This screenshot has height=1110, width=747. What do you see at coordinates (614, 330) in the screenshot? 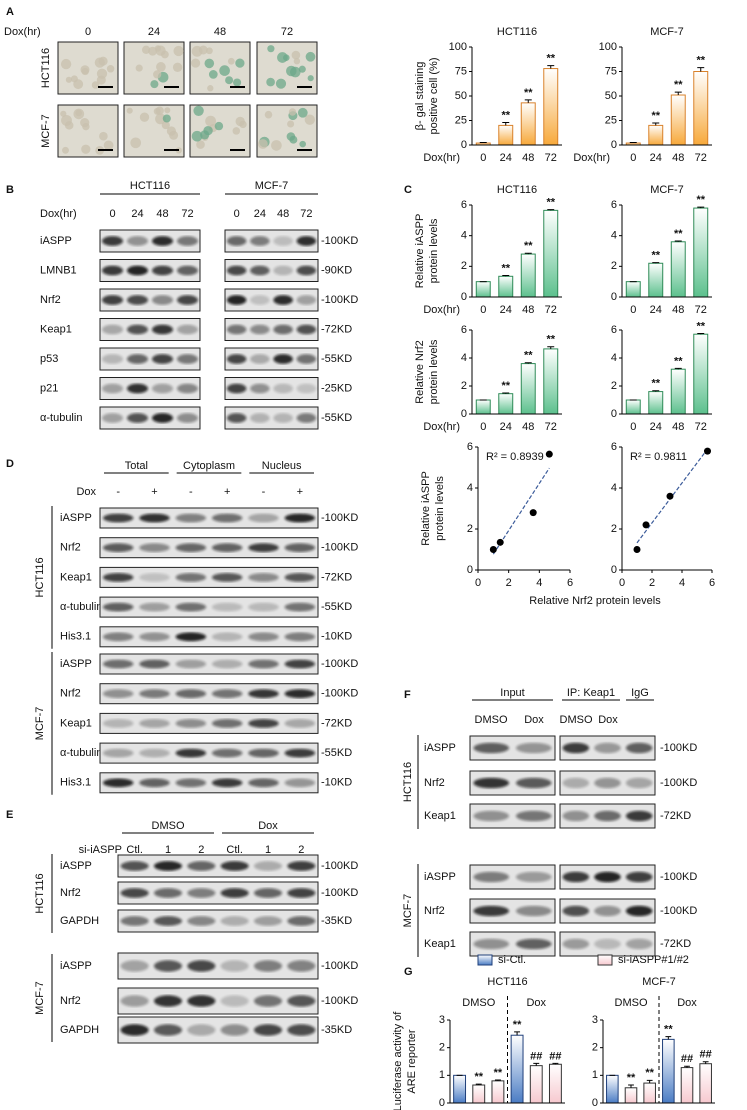
I see `y-tick-label: 6` at bounding box center [614, 330].